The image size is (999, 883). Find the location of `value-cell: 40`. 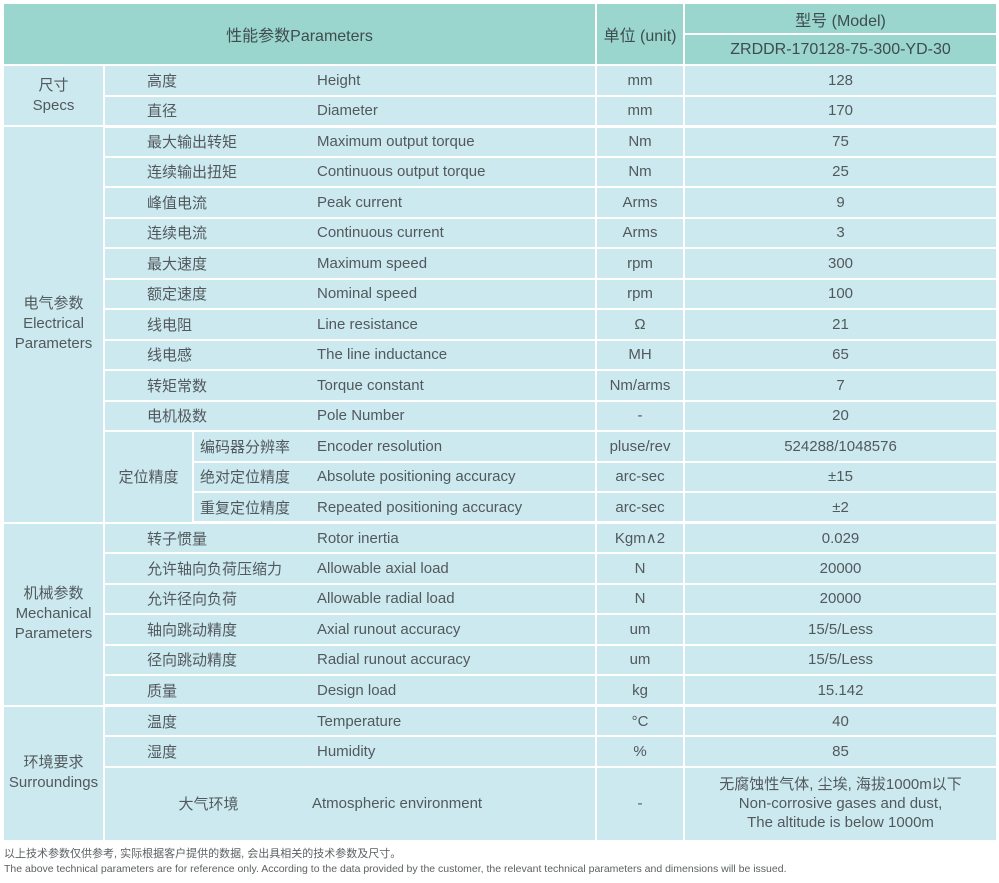

value-cell: 40 is located at coordinates (841, 720).